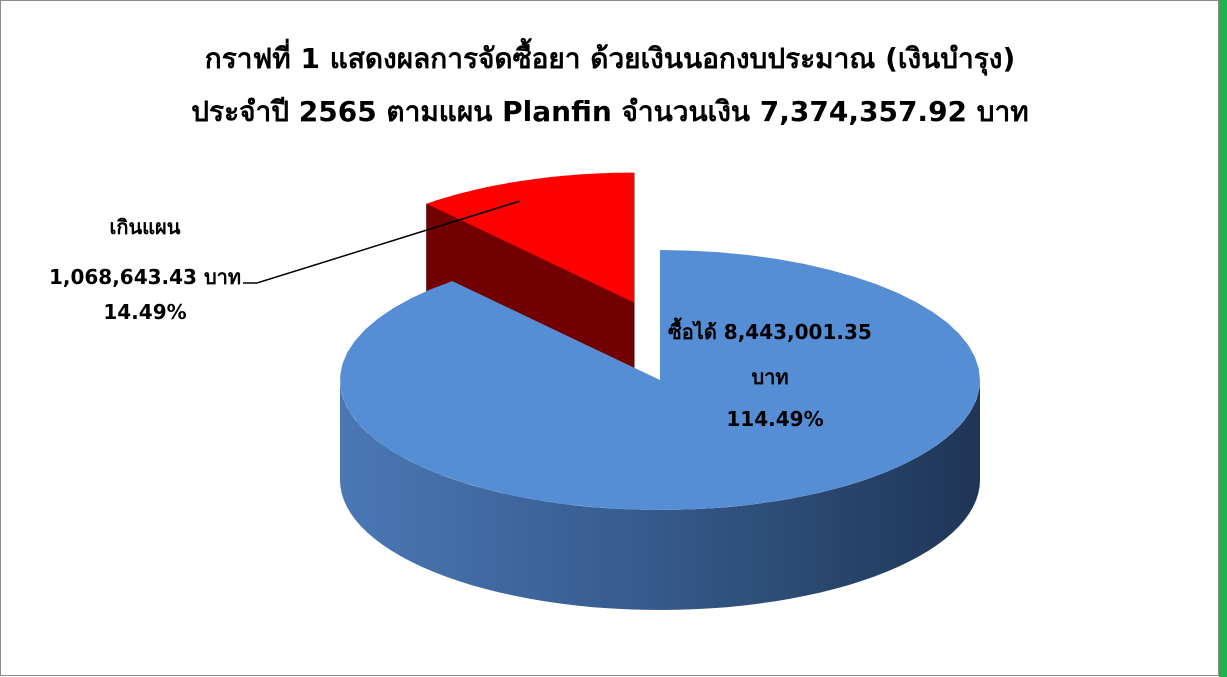 The height and width of the screenshot is (677, 1227). What do you see at coordinates (798, 332) in the screenshot?
I see `label-part: 8,443,001.35` at bounding box center [798, 332].